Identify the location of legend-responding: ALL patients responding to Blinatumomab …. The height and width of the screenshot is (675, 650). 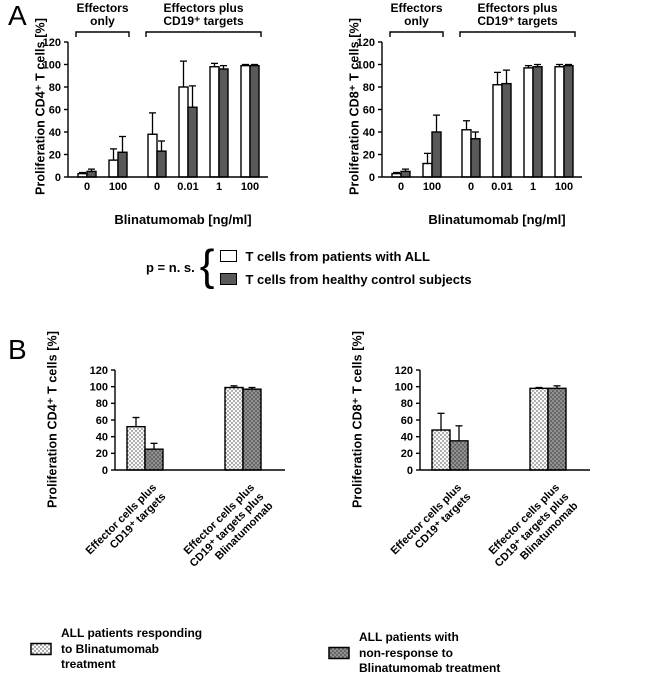
(116, 649).